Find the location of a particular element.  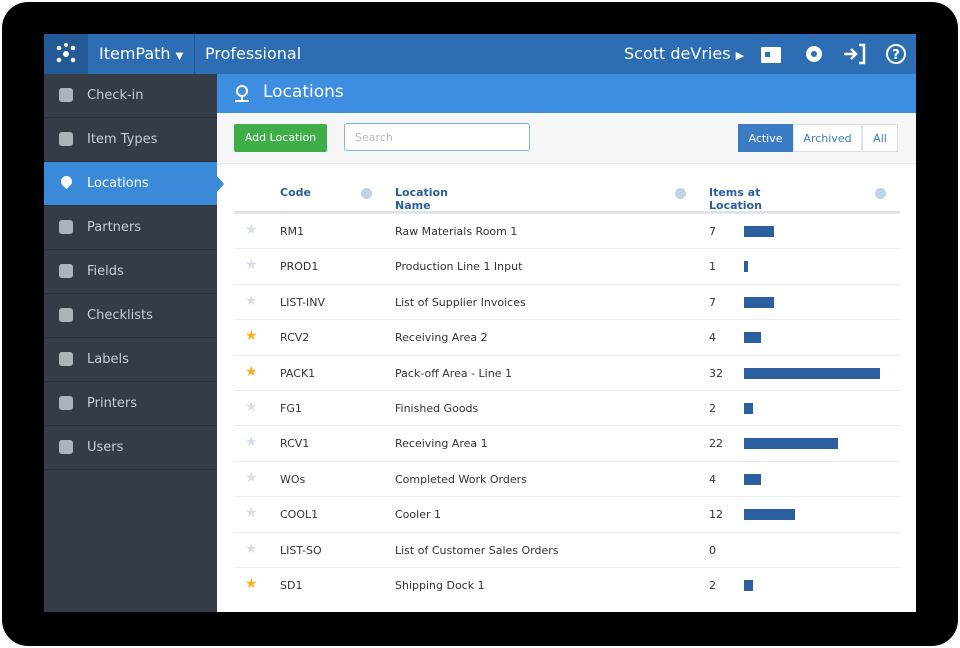

location-icon is located at coordinates (242, 93).